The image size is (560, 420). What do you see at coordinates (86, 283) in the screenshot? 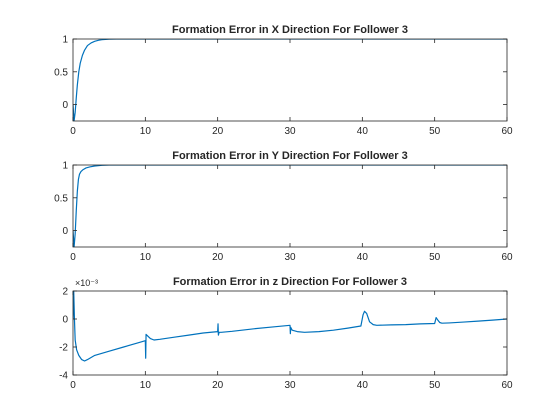
I see `y-exponent-label: ×10⁻³` at bounding box center [86, 283].